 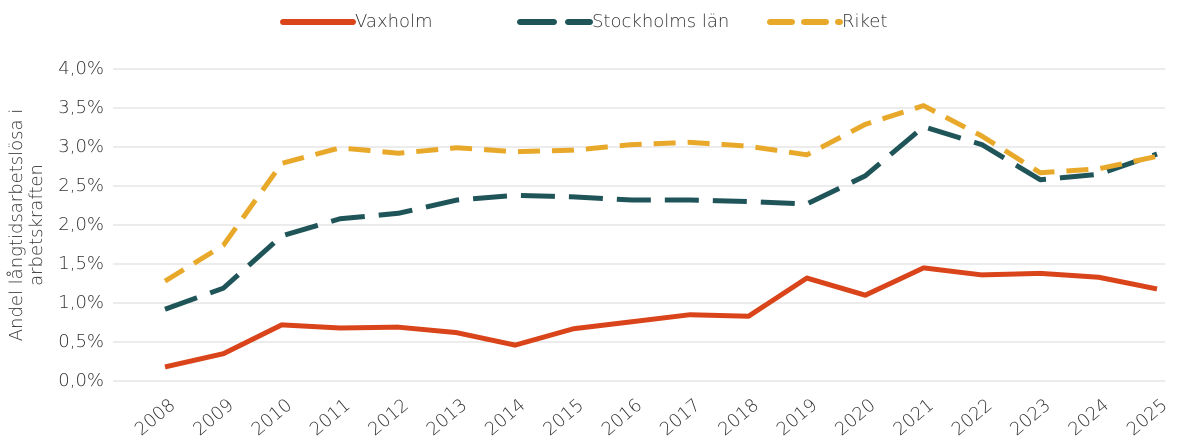 I want to click on x-tick-label: 2018, so click(x=738, y=418).